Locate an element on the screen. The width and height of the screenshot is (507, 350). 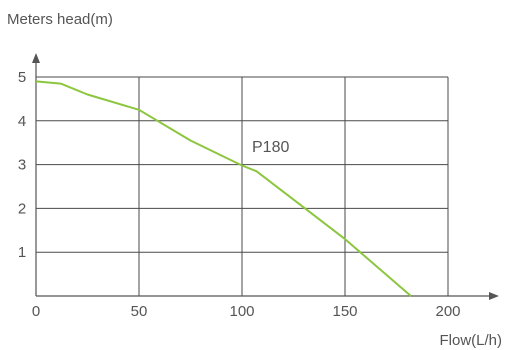
y-tick-label-4: 4 is located at coordinates (22, 121).